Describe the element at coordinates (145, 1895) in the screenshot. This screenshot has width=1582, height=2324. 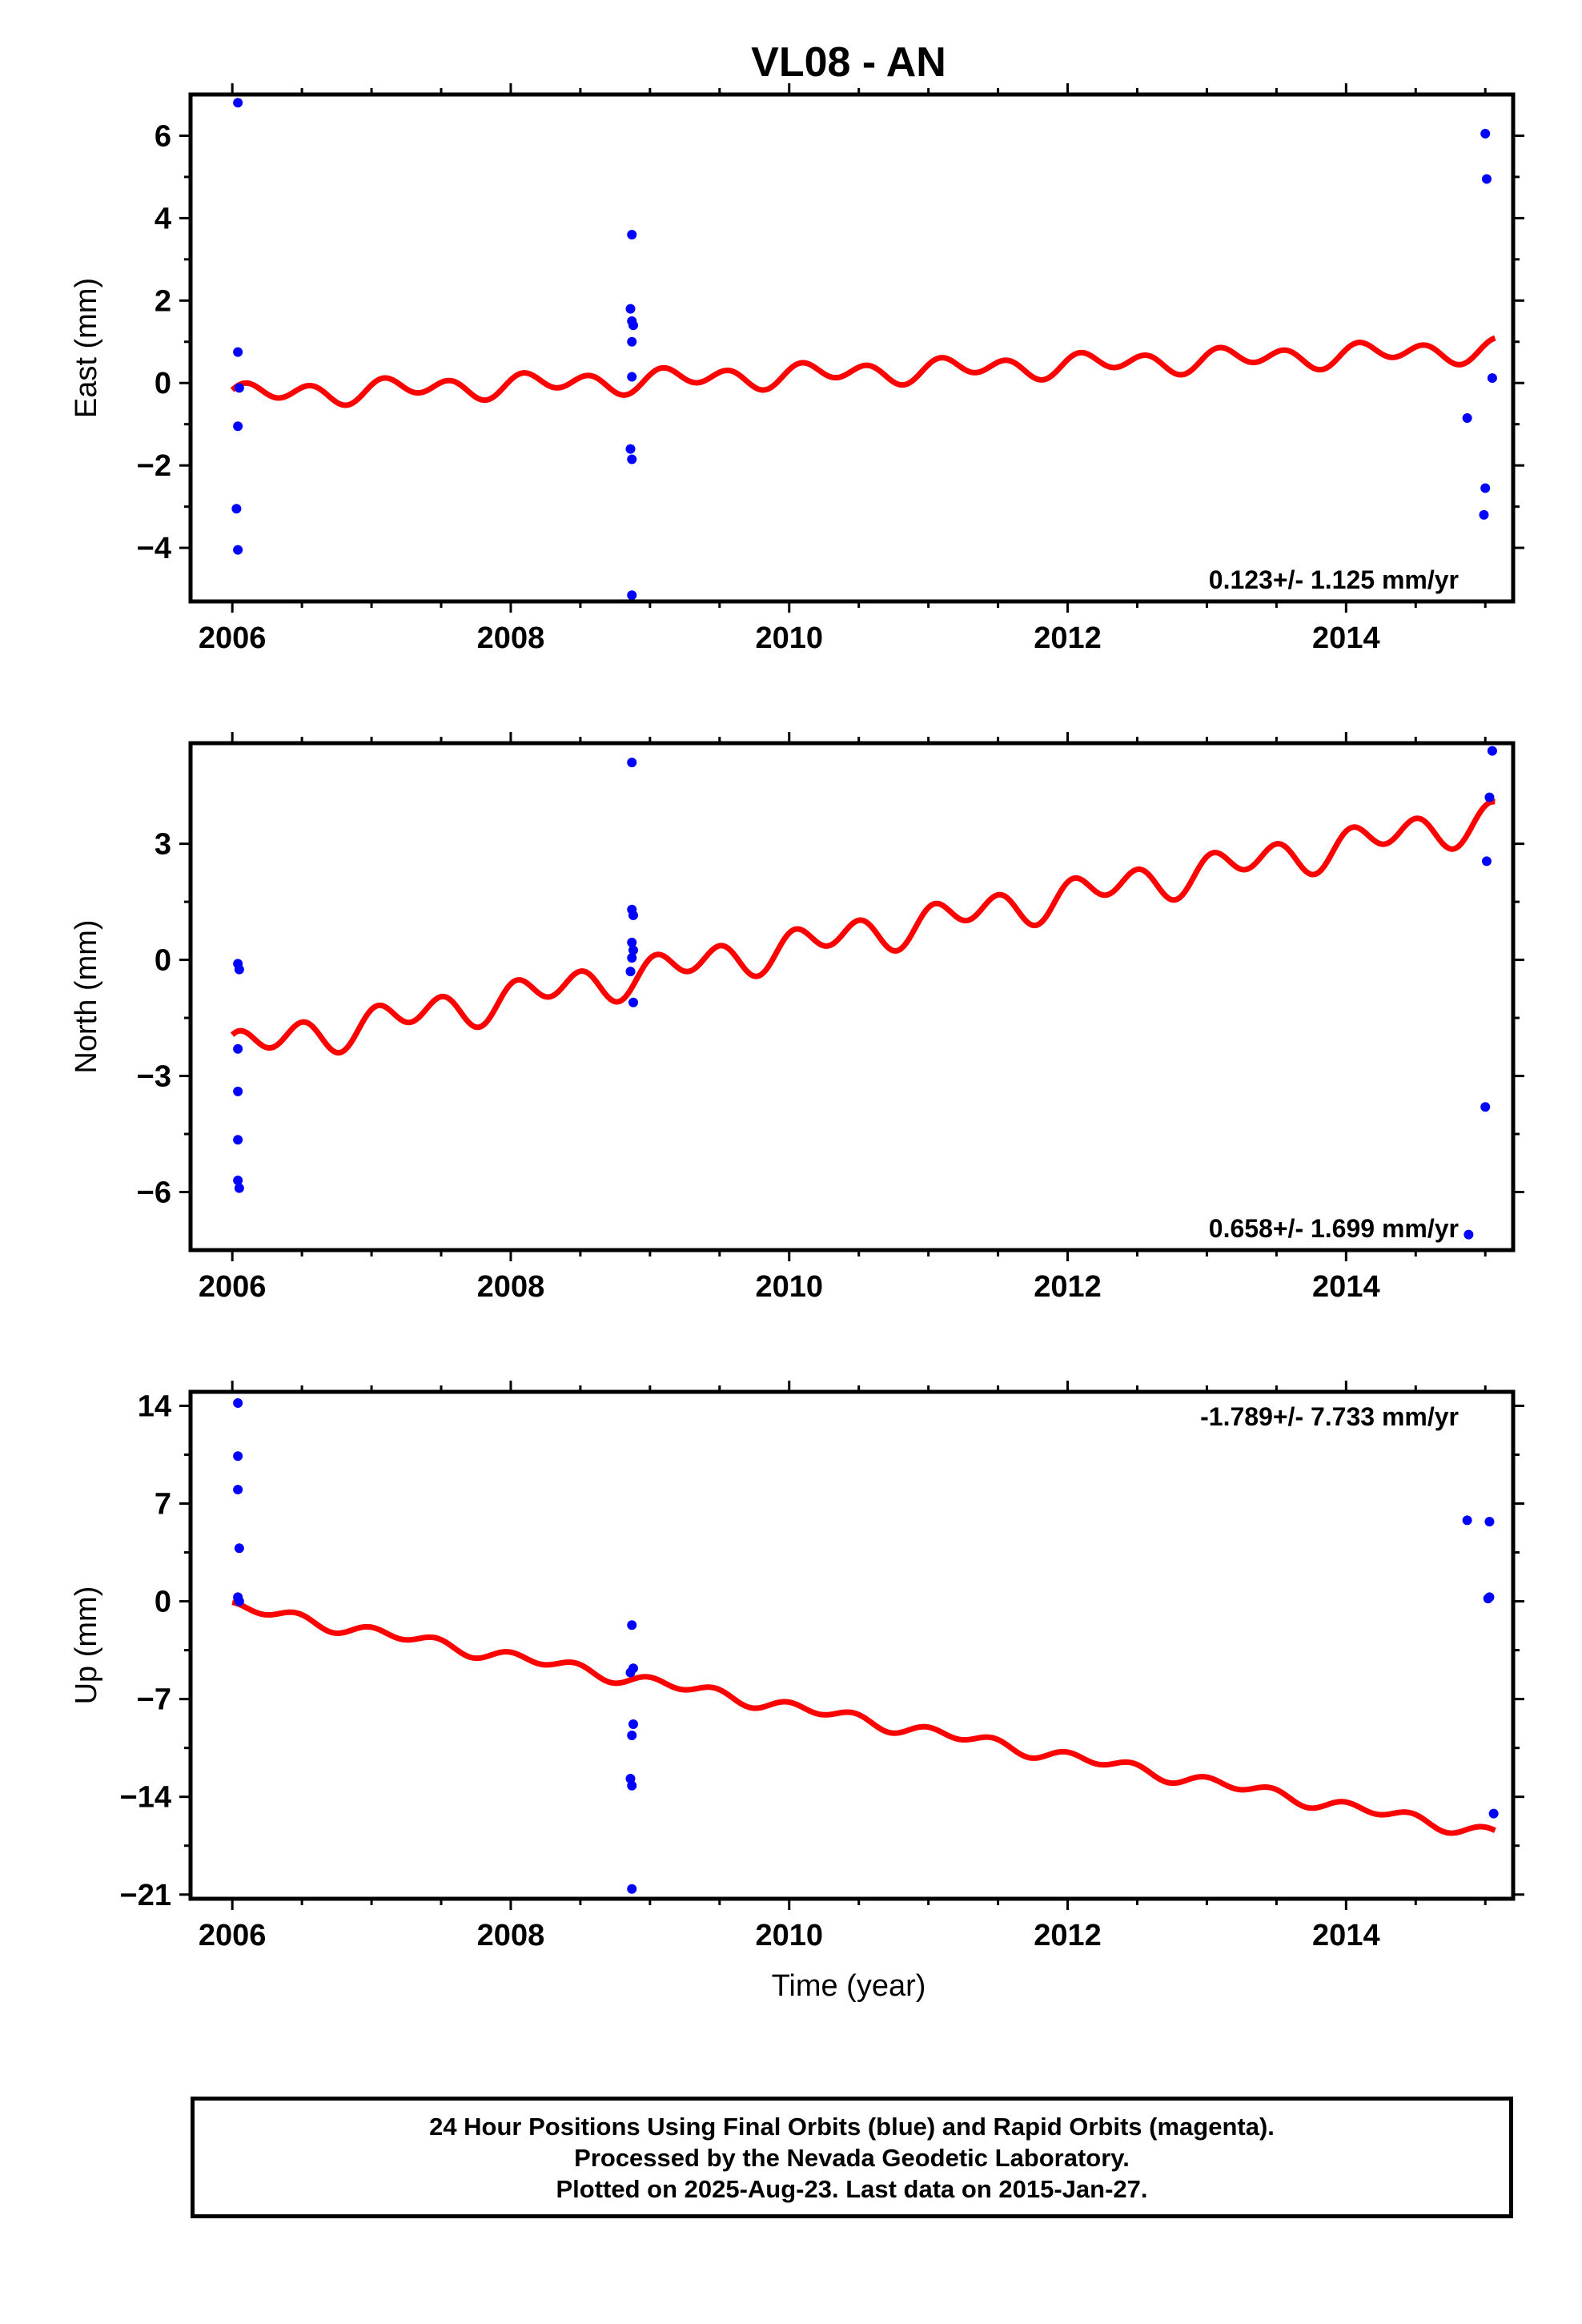
I see `y-tick-label: −21` at that location.